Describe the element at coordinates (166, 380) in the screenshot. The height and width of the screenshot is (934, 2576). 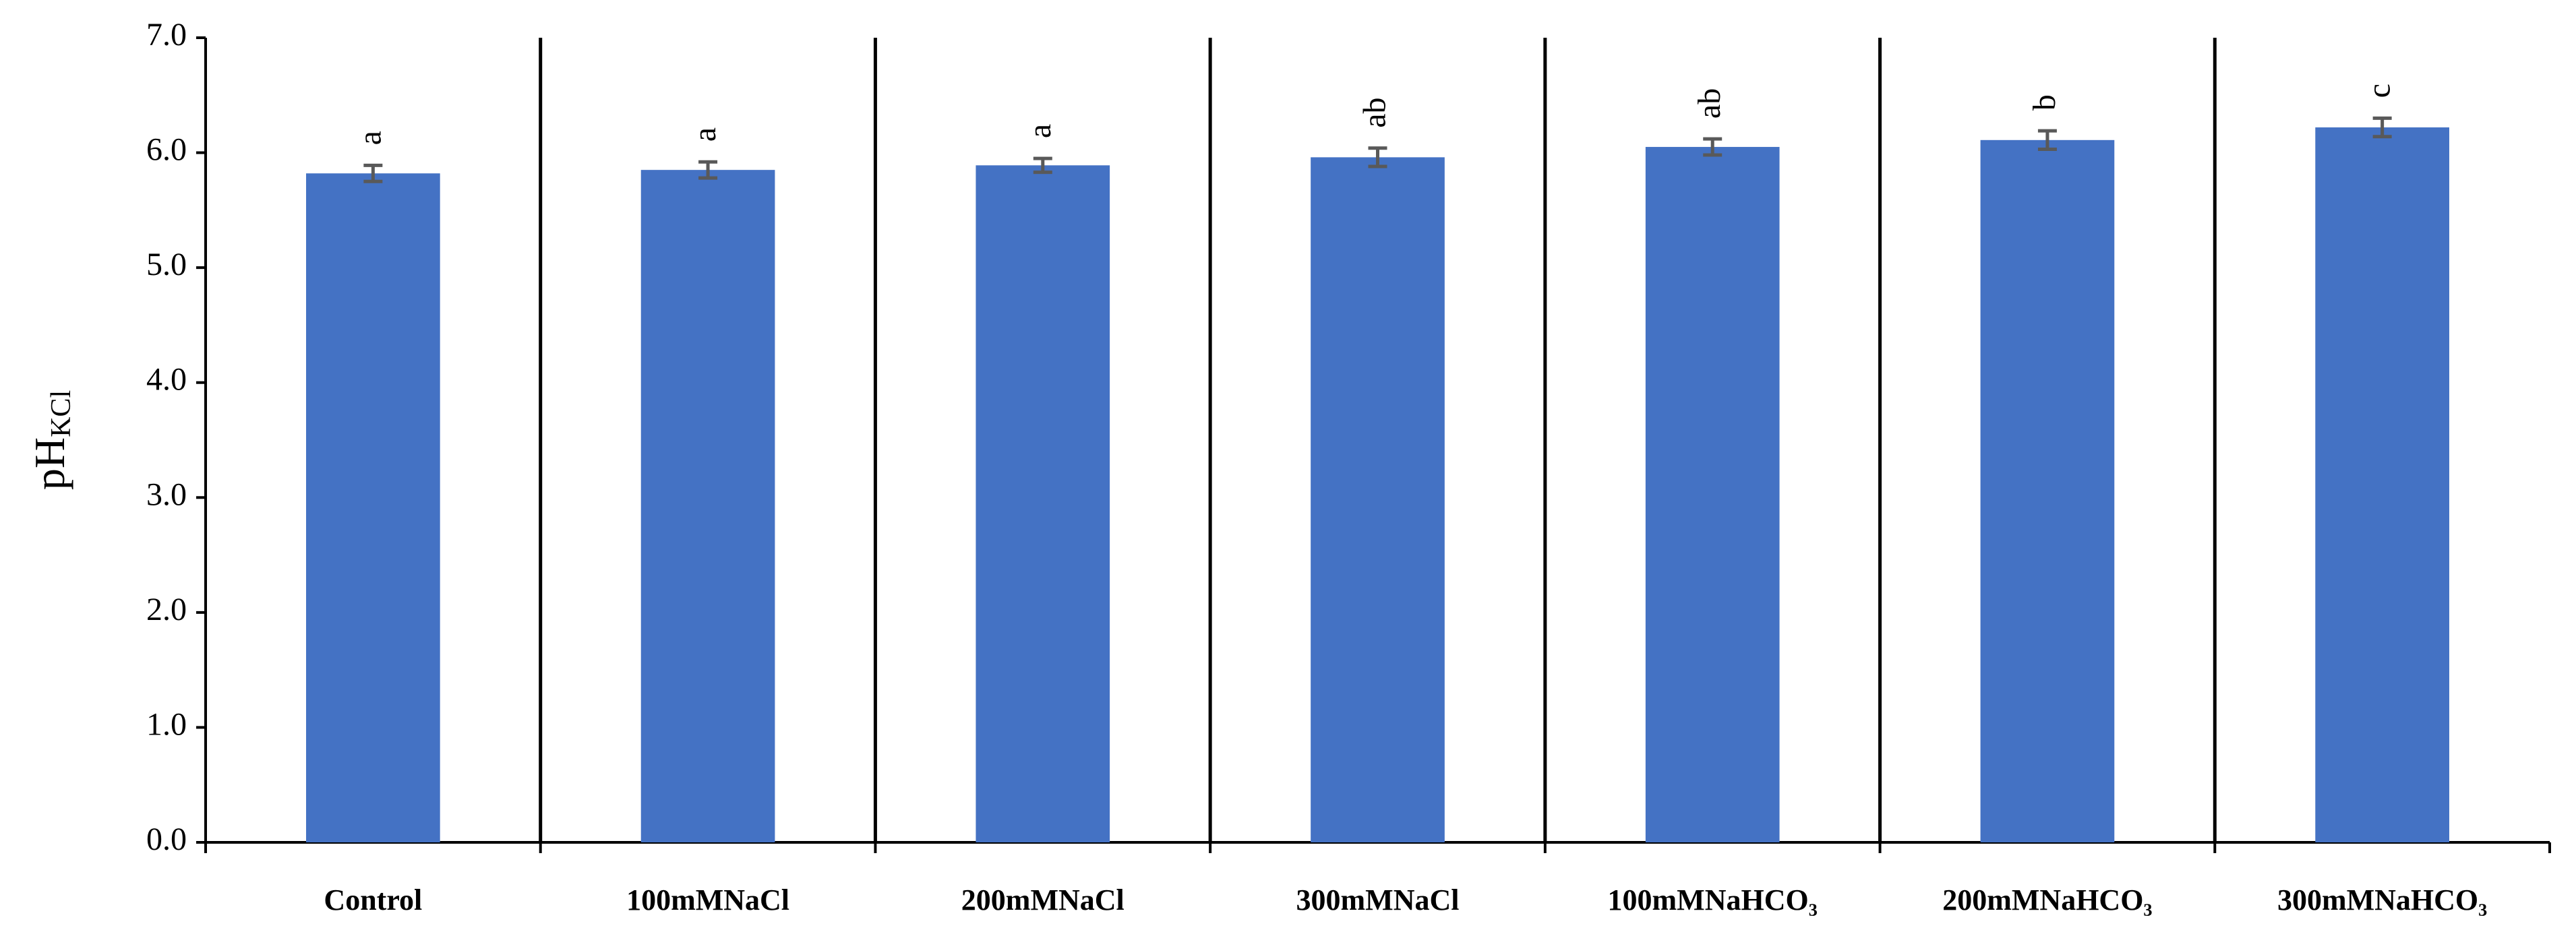
I see `y-tick-label: 4.0` at that location.